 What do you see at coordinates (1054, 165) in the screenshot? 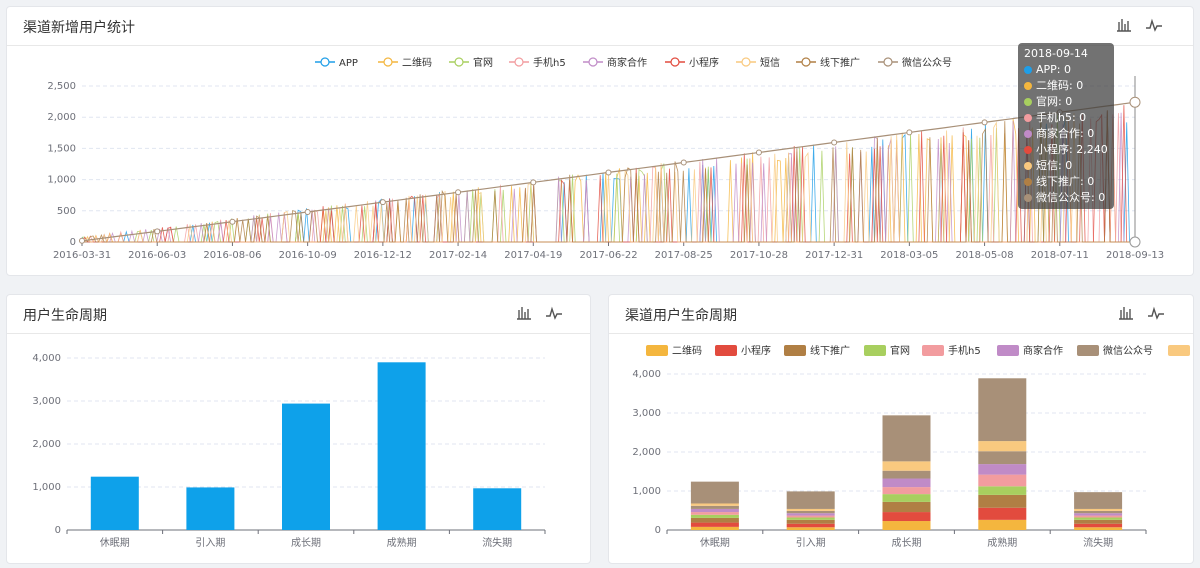
I see `tooltip-label: 短信: 0` at bounding box center [1054, 165].